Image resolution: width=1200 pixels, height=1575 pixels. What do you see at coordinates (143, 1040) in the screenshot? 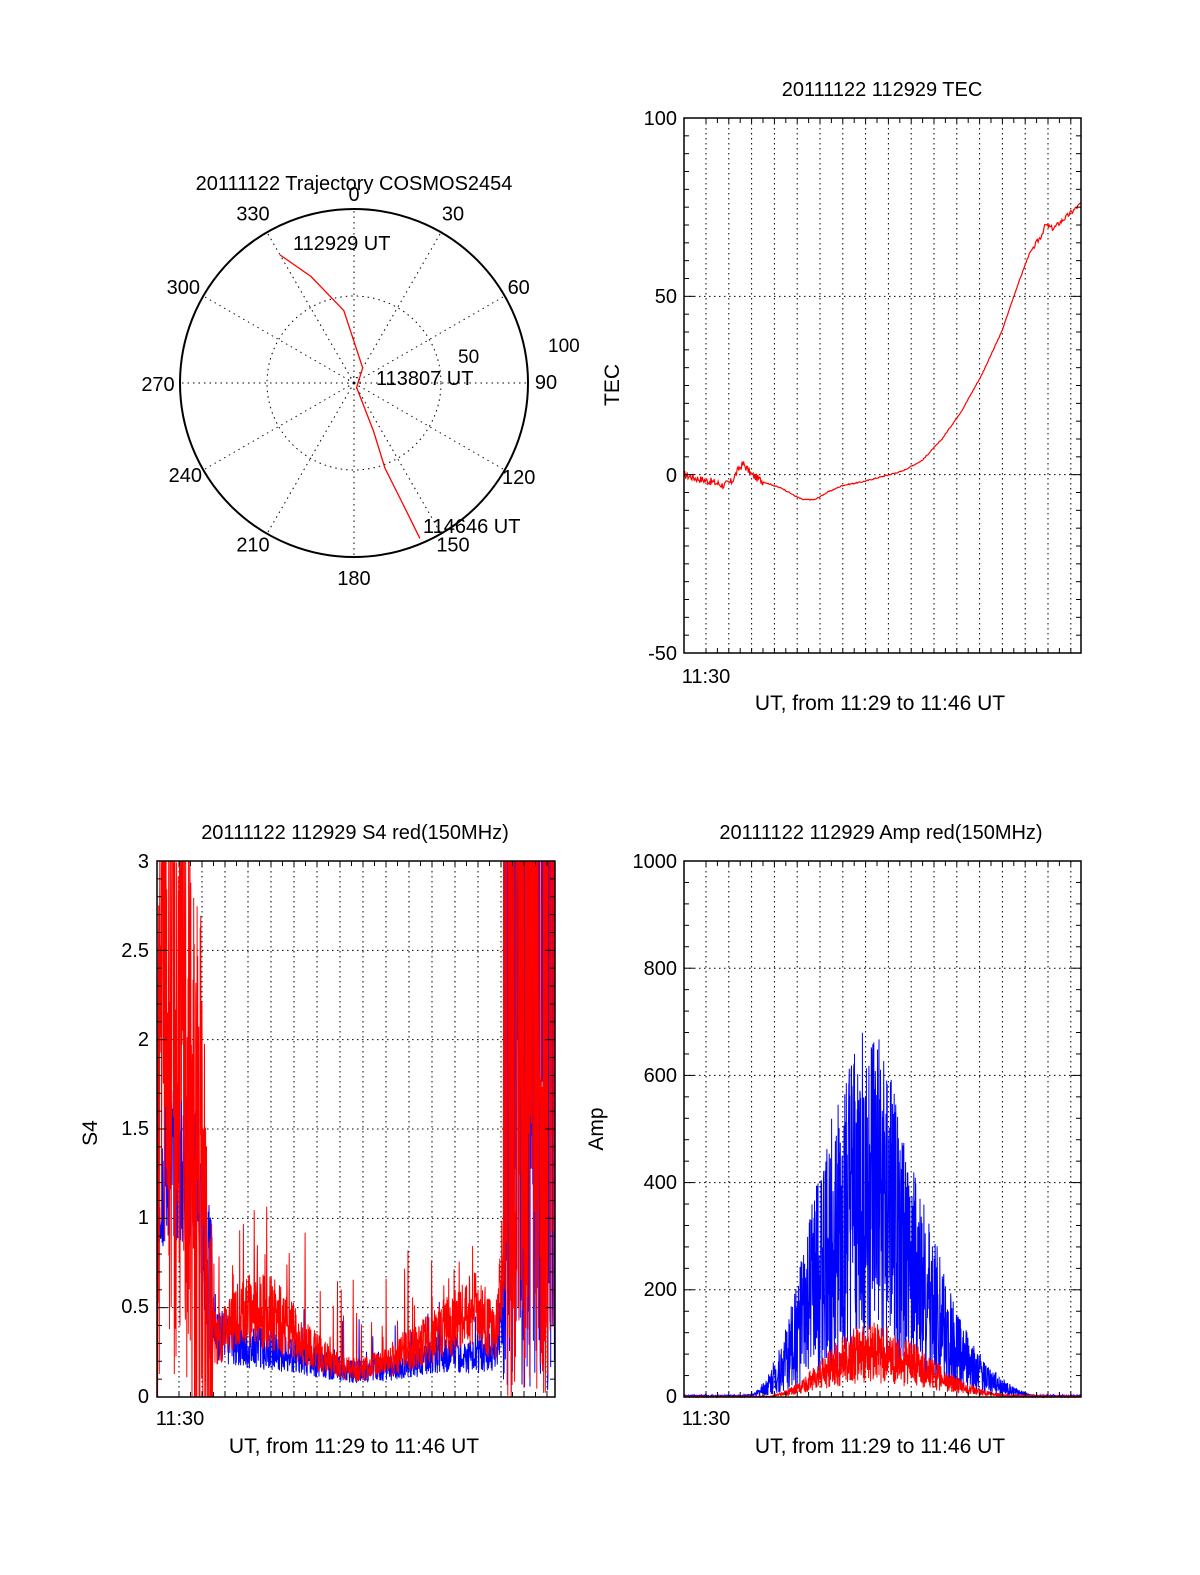
I see `s4-ytick-2: 2` at bounding box center [143, 1040].